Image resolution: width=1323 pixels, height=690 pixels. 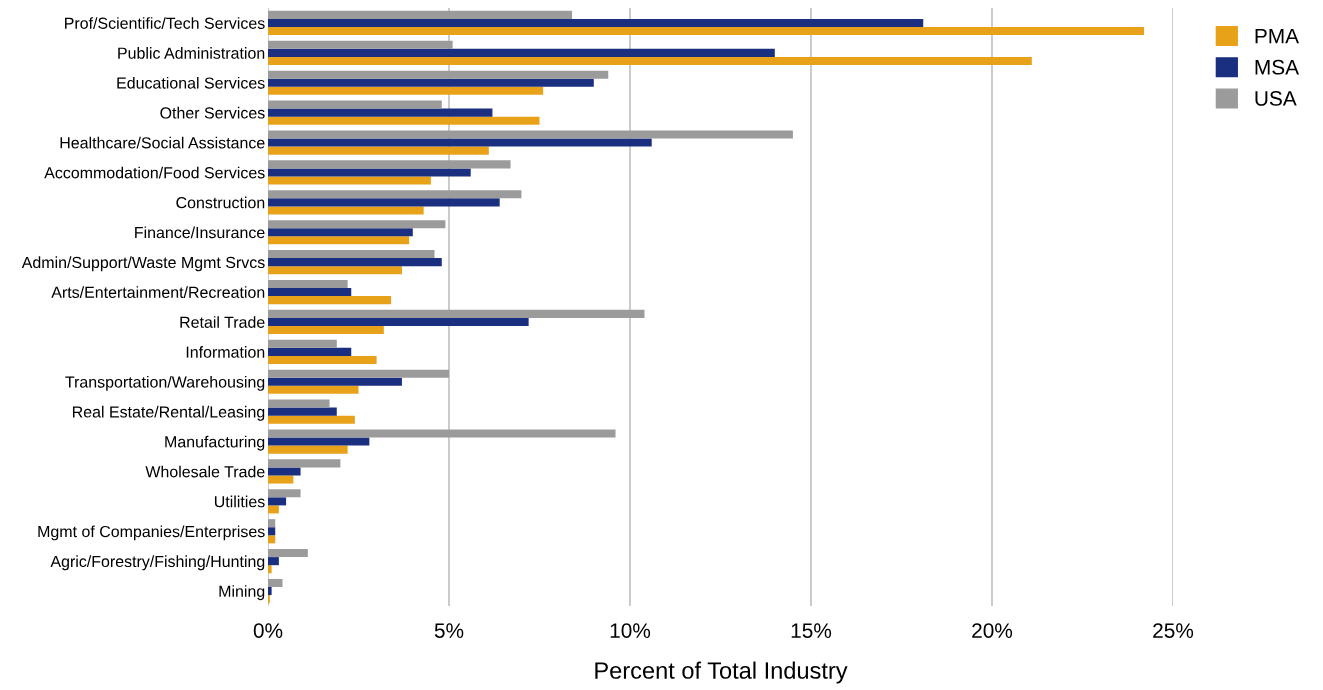 I want to click on x-tick-label: 10%, so click(x=630, y=630).